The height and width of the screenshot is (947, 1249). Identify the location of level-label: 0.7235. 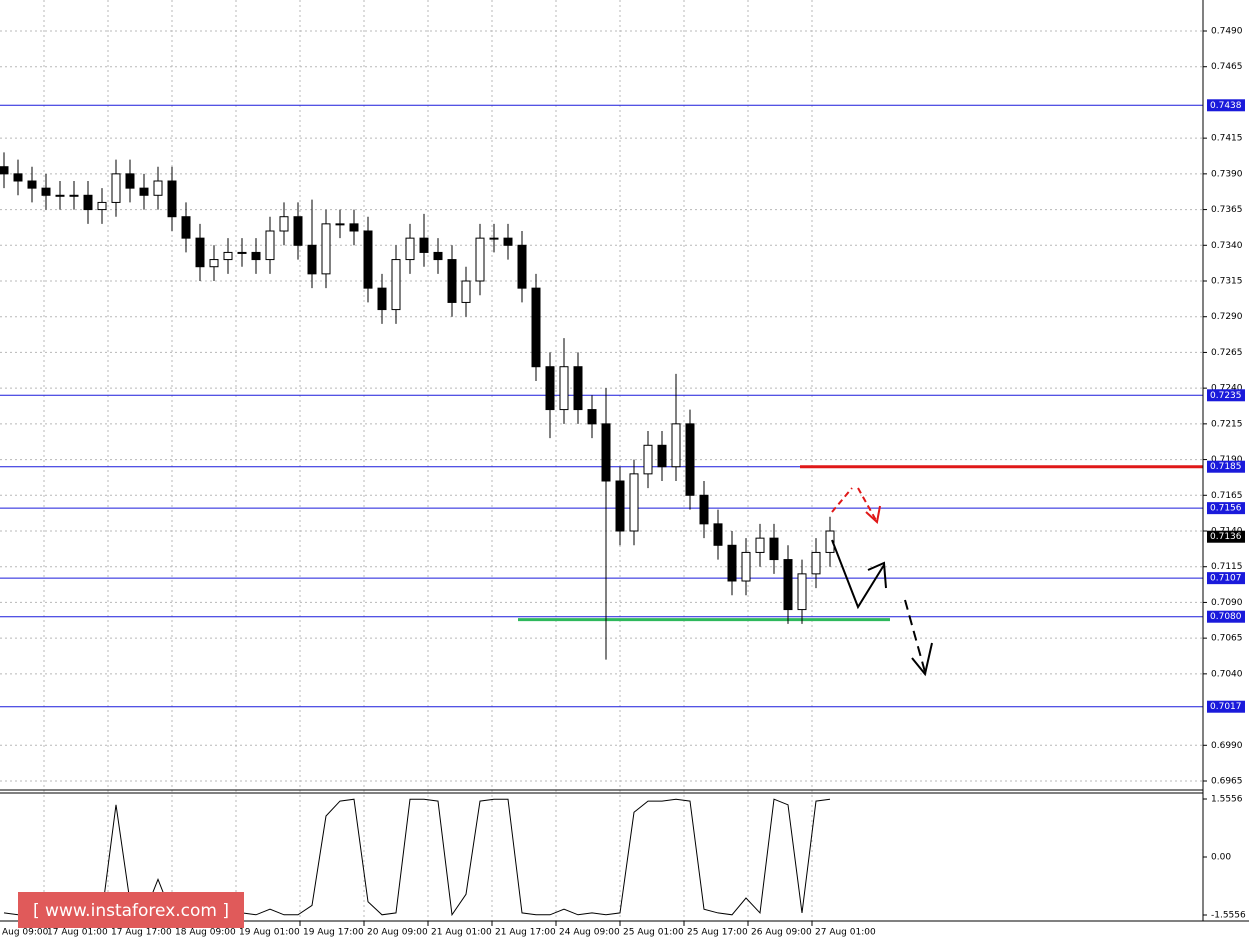
(1226, 396).